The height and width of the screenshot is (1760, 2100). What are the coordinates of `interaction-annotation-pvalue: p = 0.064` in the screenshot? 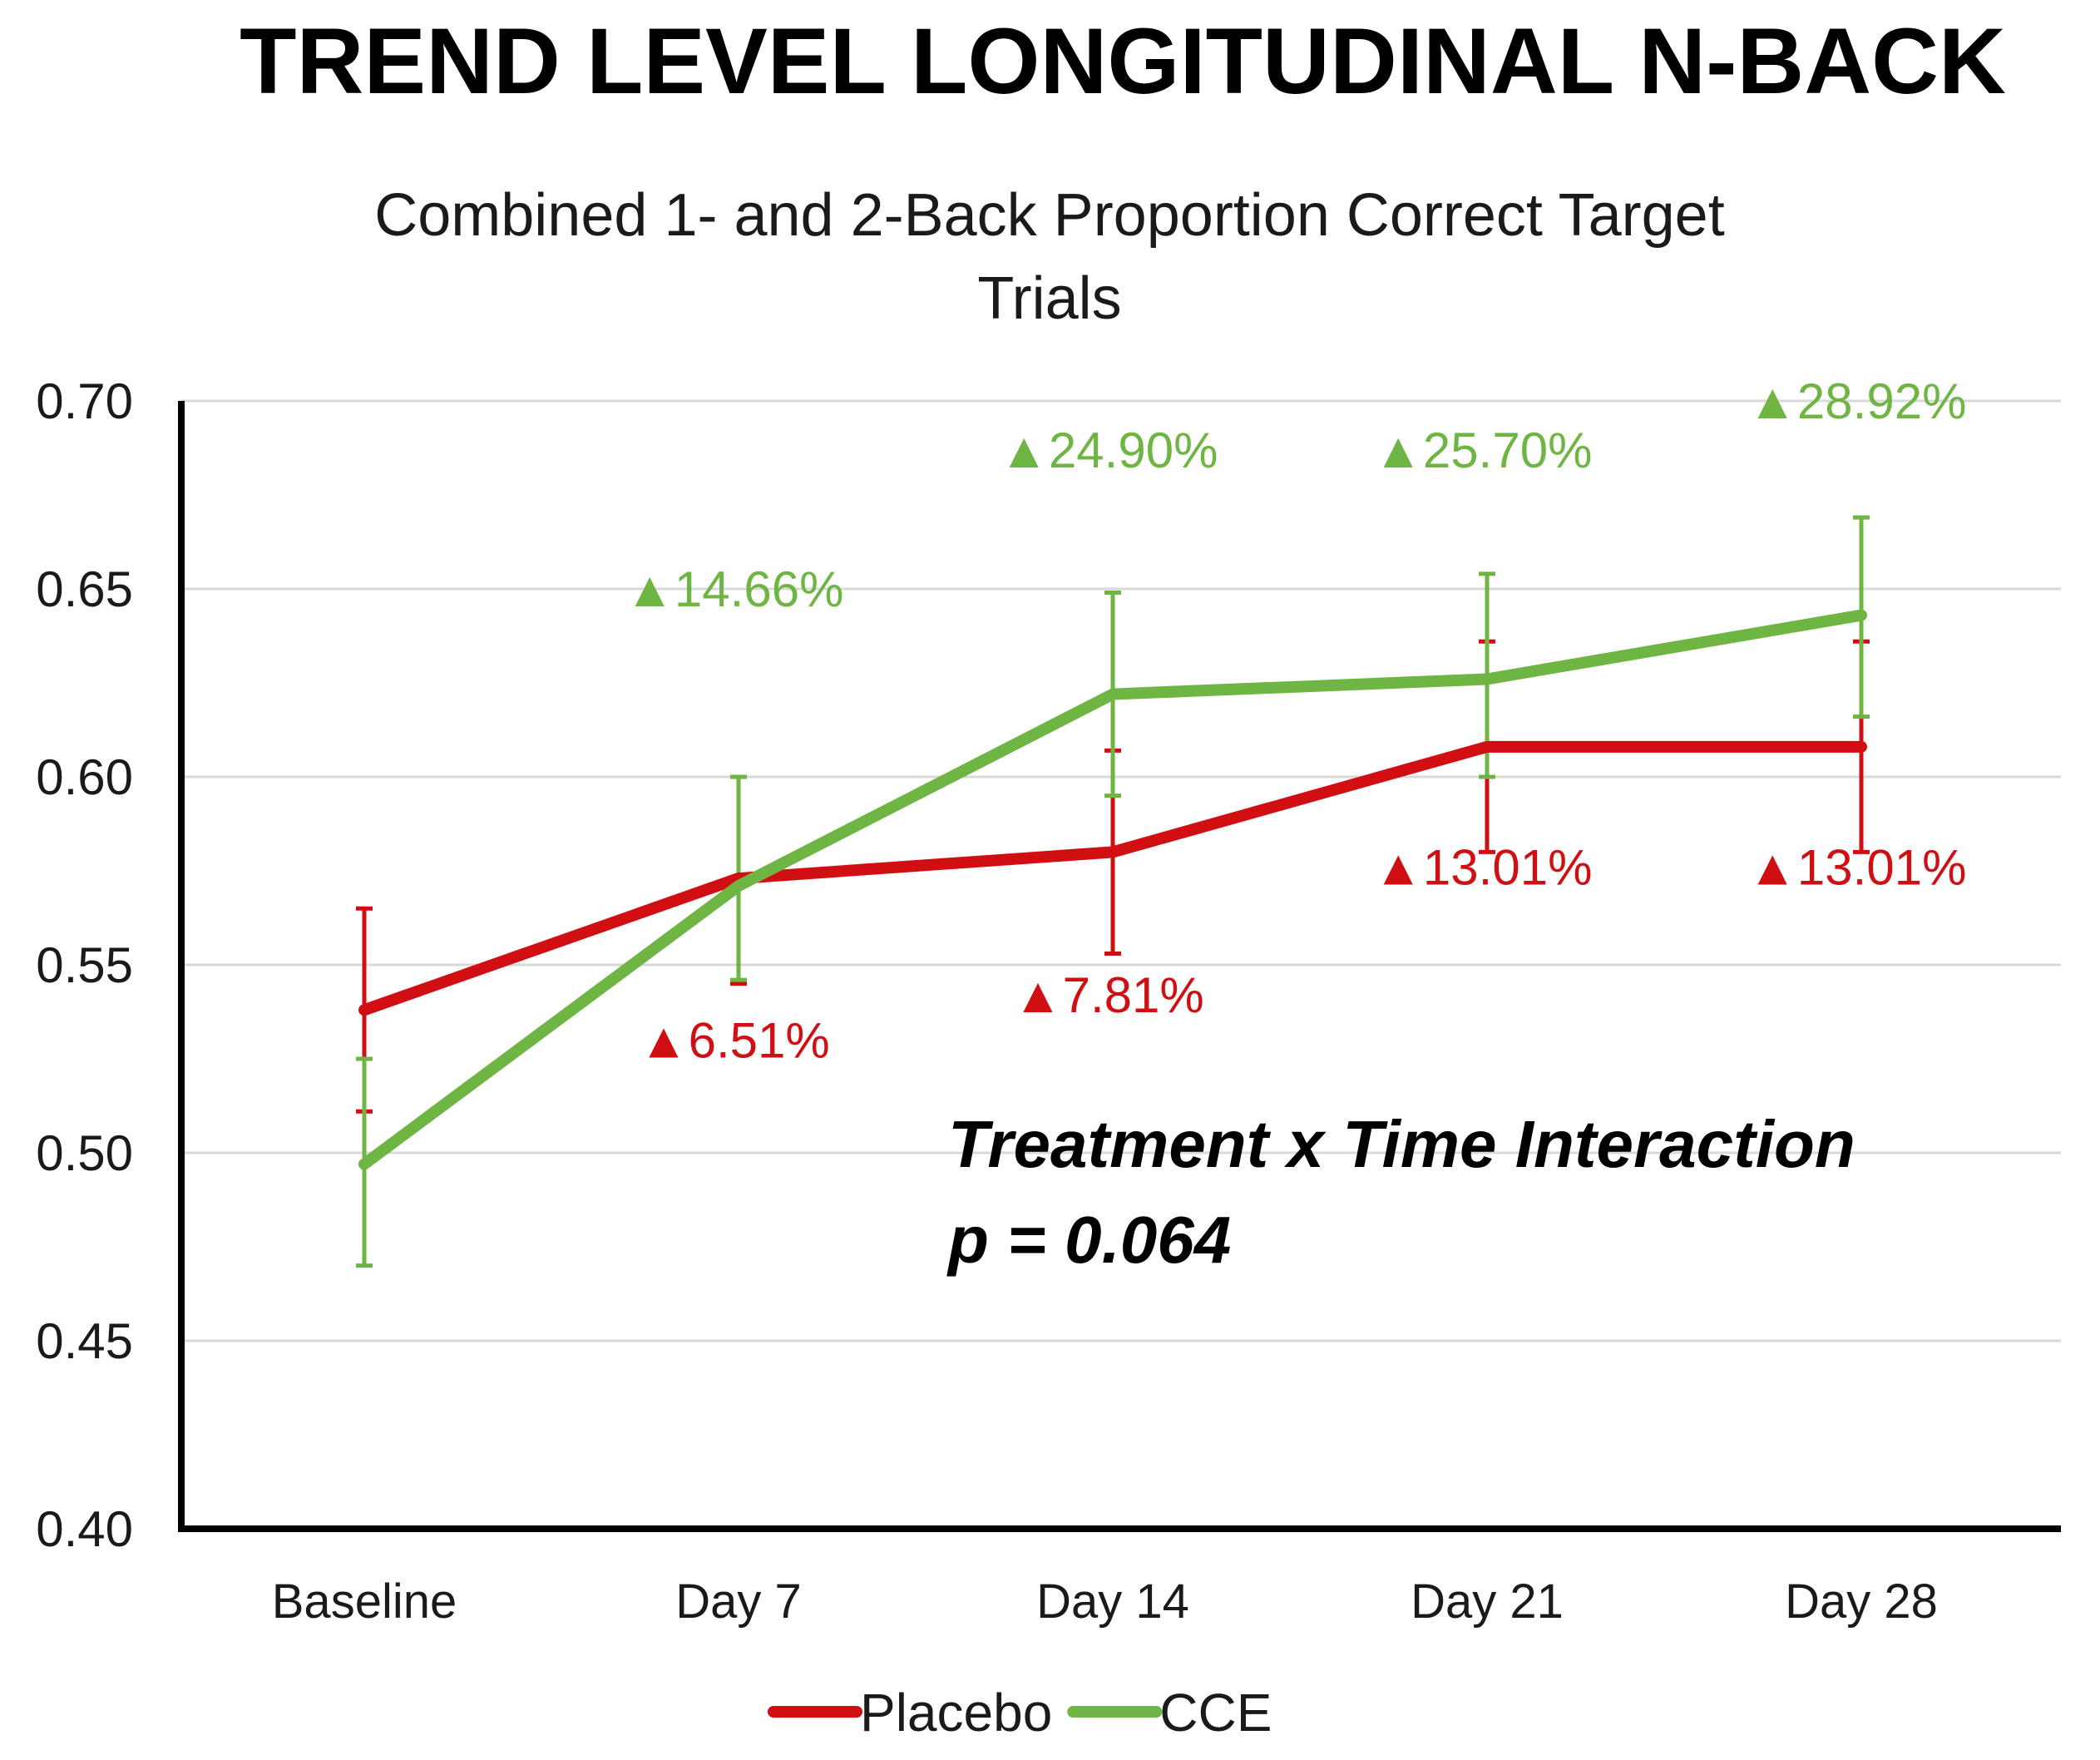 It's located at (1088, 1240).